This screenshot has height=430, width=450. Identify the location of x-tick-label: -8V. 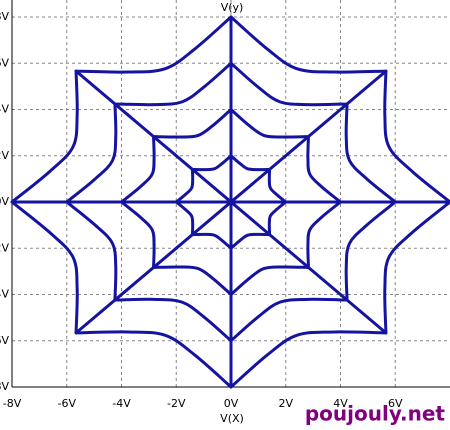
(12, 403).